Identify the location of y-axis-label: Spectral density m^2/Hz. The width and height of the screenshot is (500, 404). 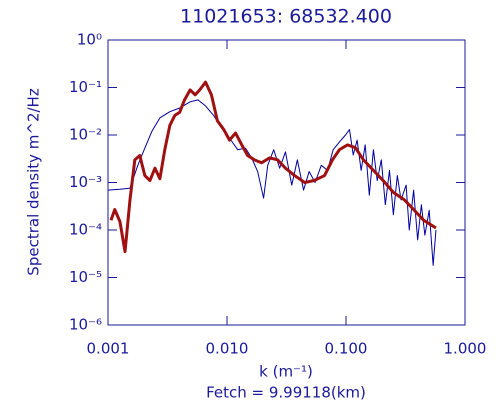
(34, 182).